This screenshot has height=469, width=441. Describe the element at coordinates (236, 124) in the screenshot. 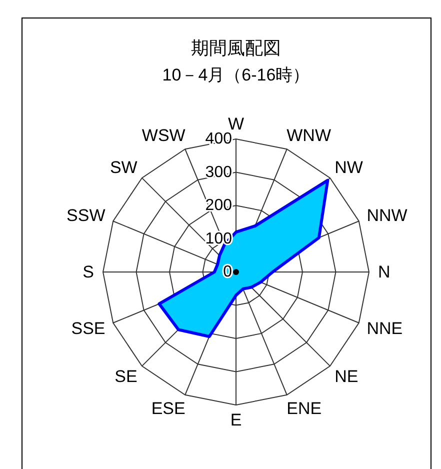

I see `spoke-label: W` at that location.